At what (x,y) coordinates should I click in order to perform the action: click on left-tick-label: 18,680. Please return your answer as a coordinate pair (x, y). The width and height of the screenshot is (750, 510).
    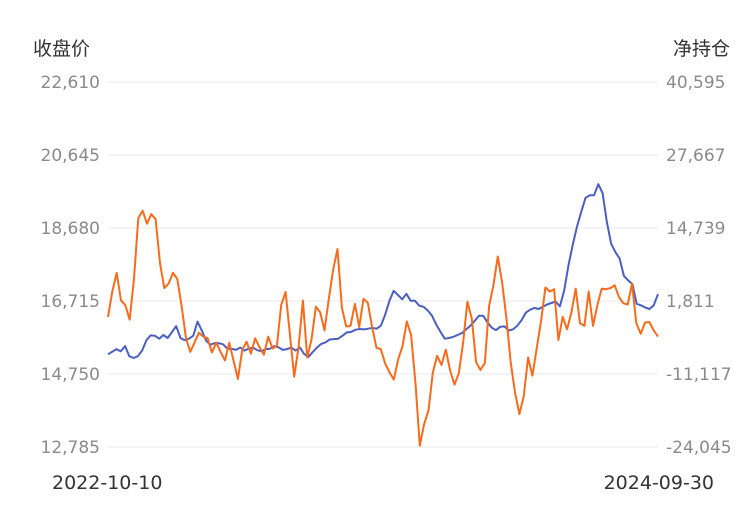
    Looking at the image, I should click on (70, 229).